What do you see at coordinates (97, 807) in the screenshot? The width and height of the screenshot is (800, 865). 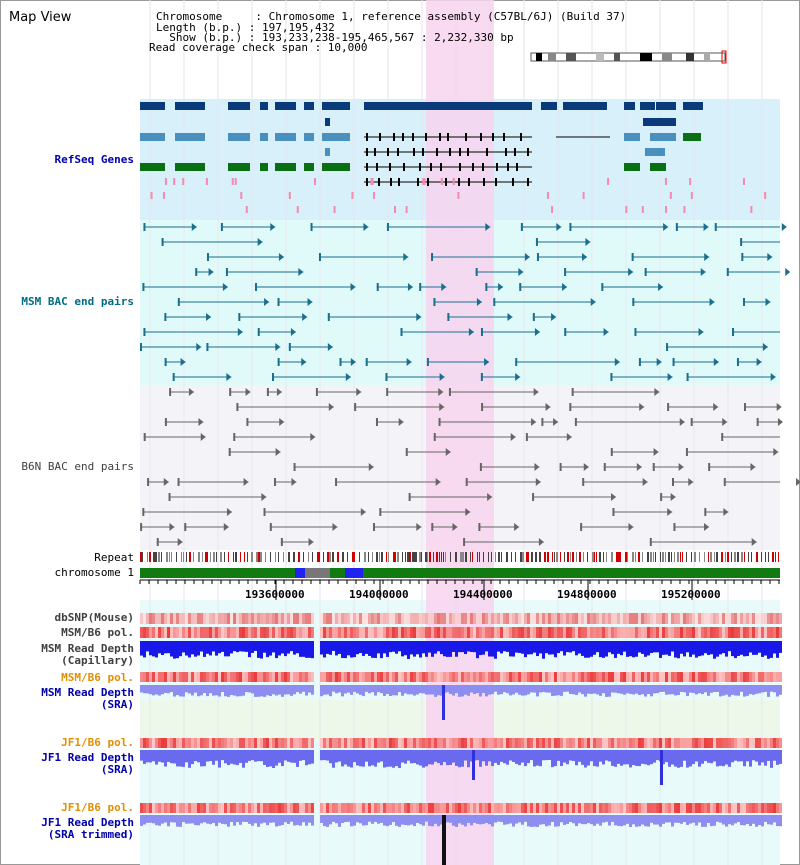 I see `track-label-jf1-b6-pol-2: JF1/B6 pol.` at bounding box center [97, 807].